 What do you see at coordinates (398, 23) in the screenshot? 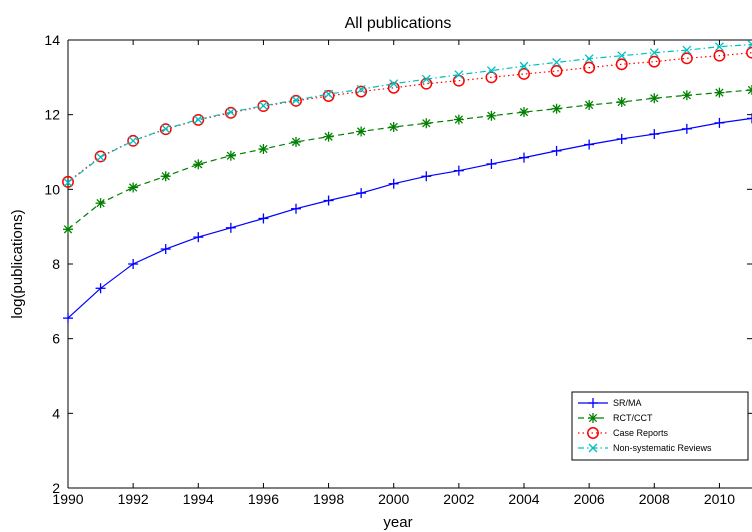
I see `chart-title: All publications` at bounding box center [398, 23].